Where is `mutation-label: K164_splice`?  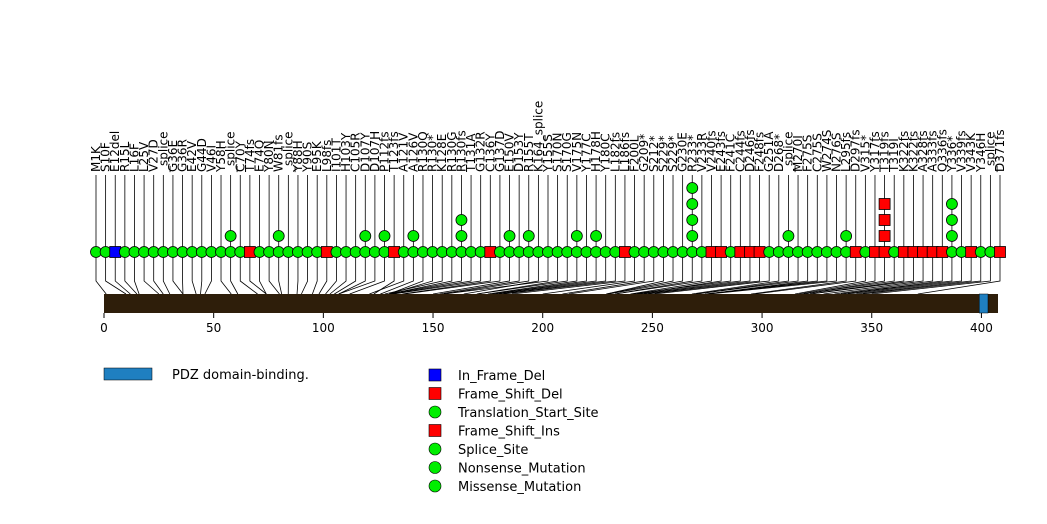 mutation-label: K164_splice is located at coordinates (538, 136).